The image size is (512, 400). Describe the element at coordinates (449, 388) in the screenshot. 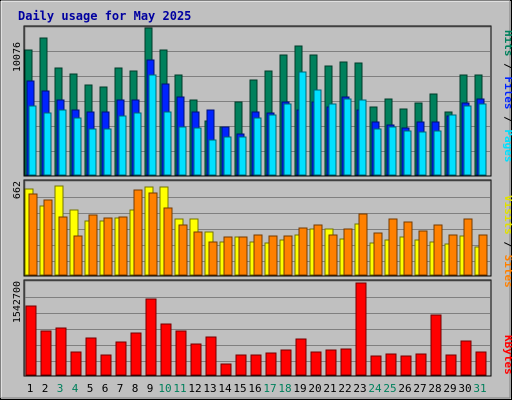

I see `day-label: 29` at that location.